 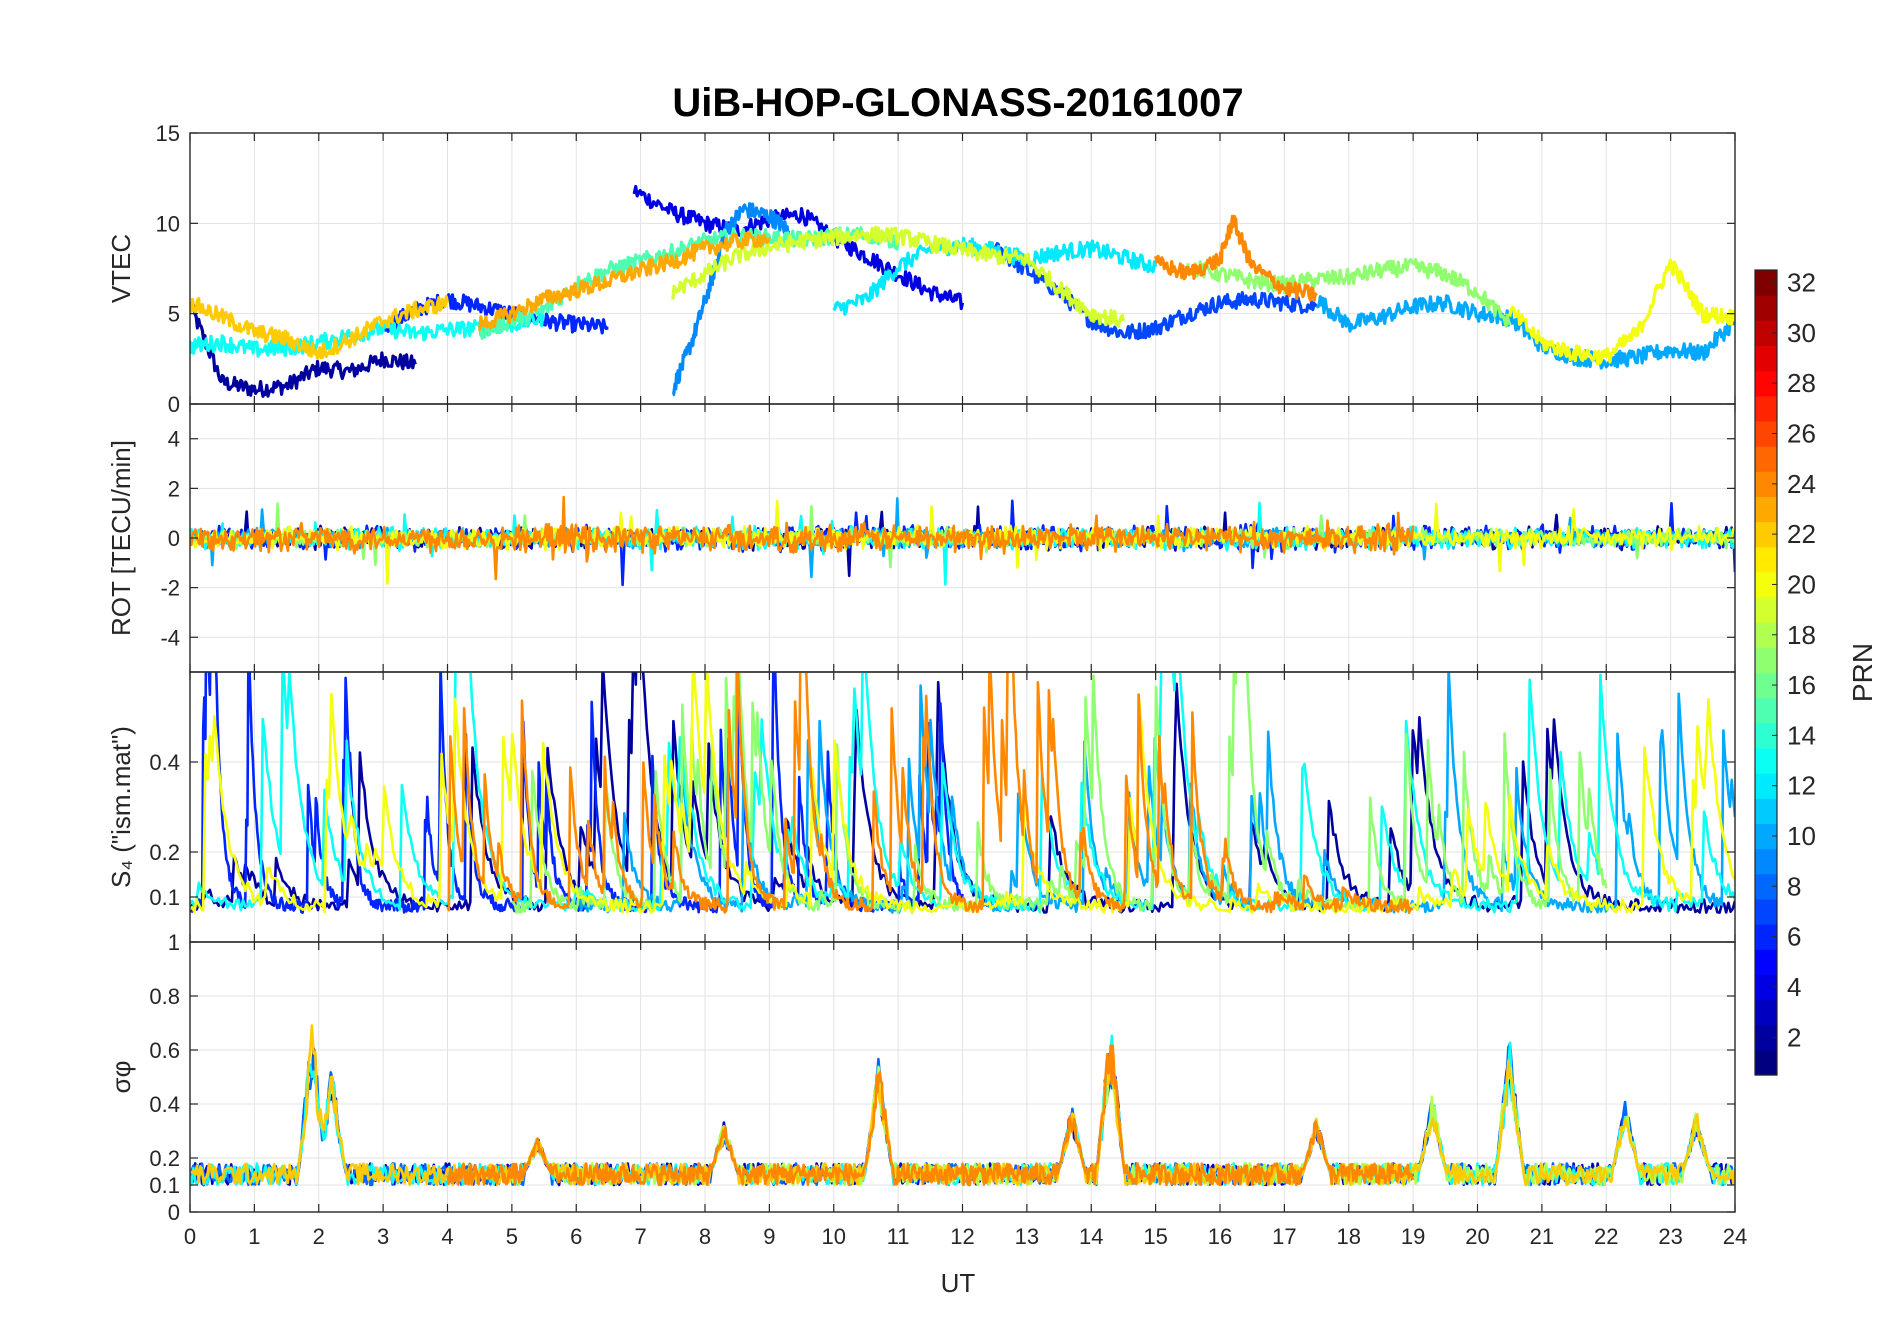 I want to click on colorbar-tick-label: 8, so click(x=1794, y=886).